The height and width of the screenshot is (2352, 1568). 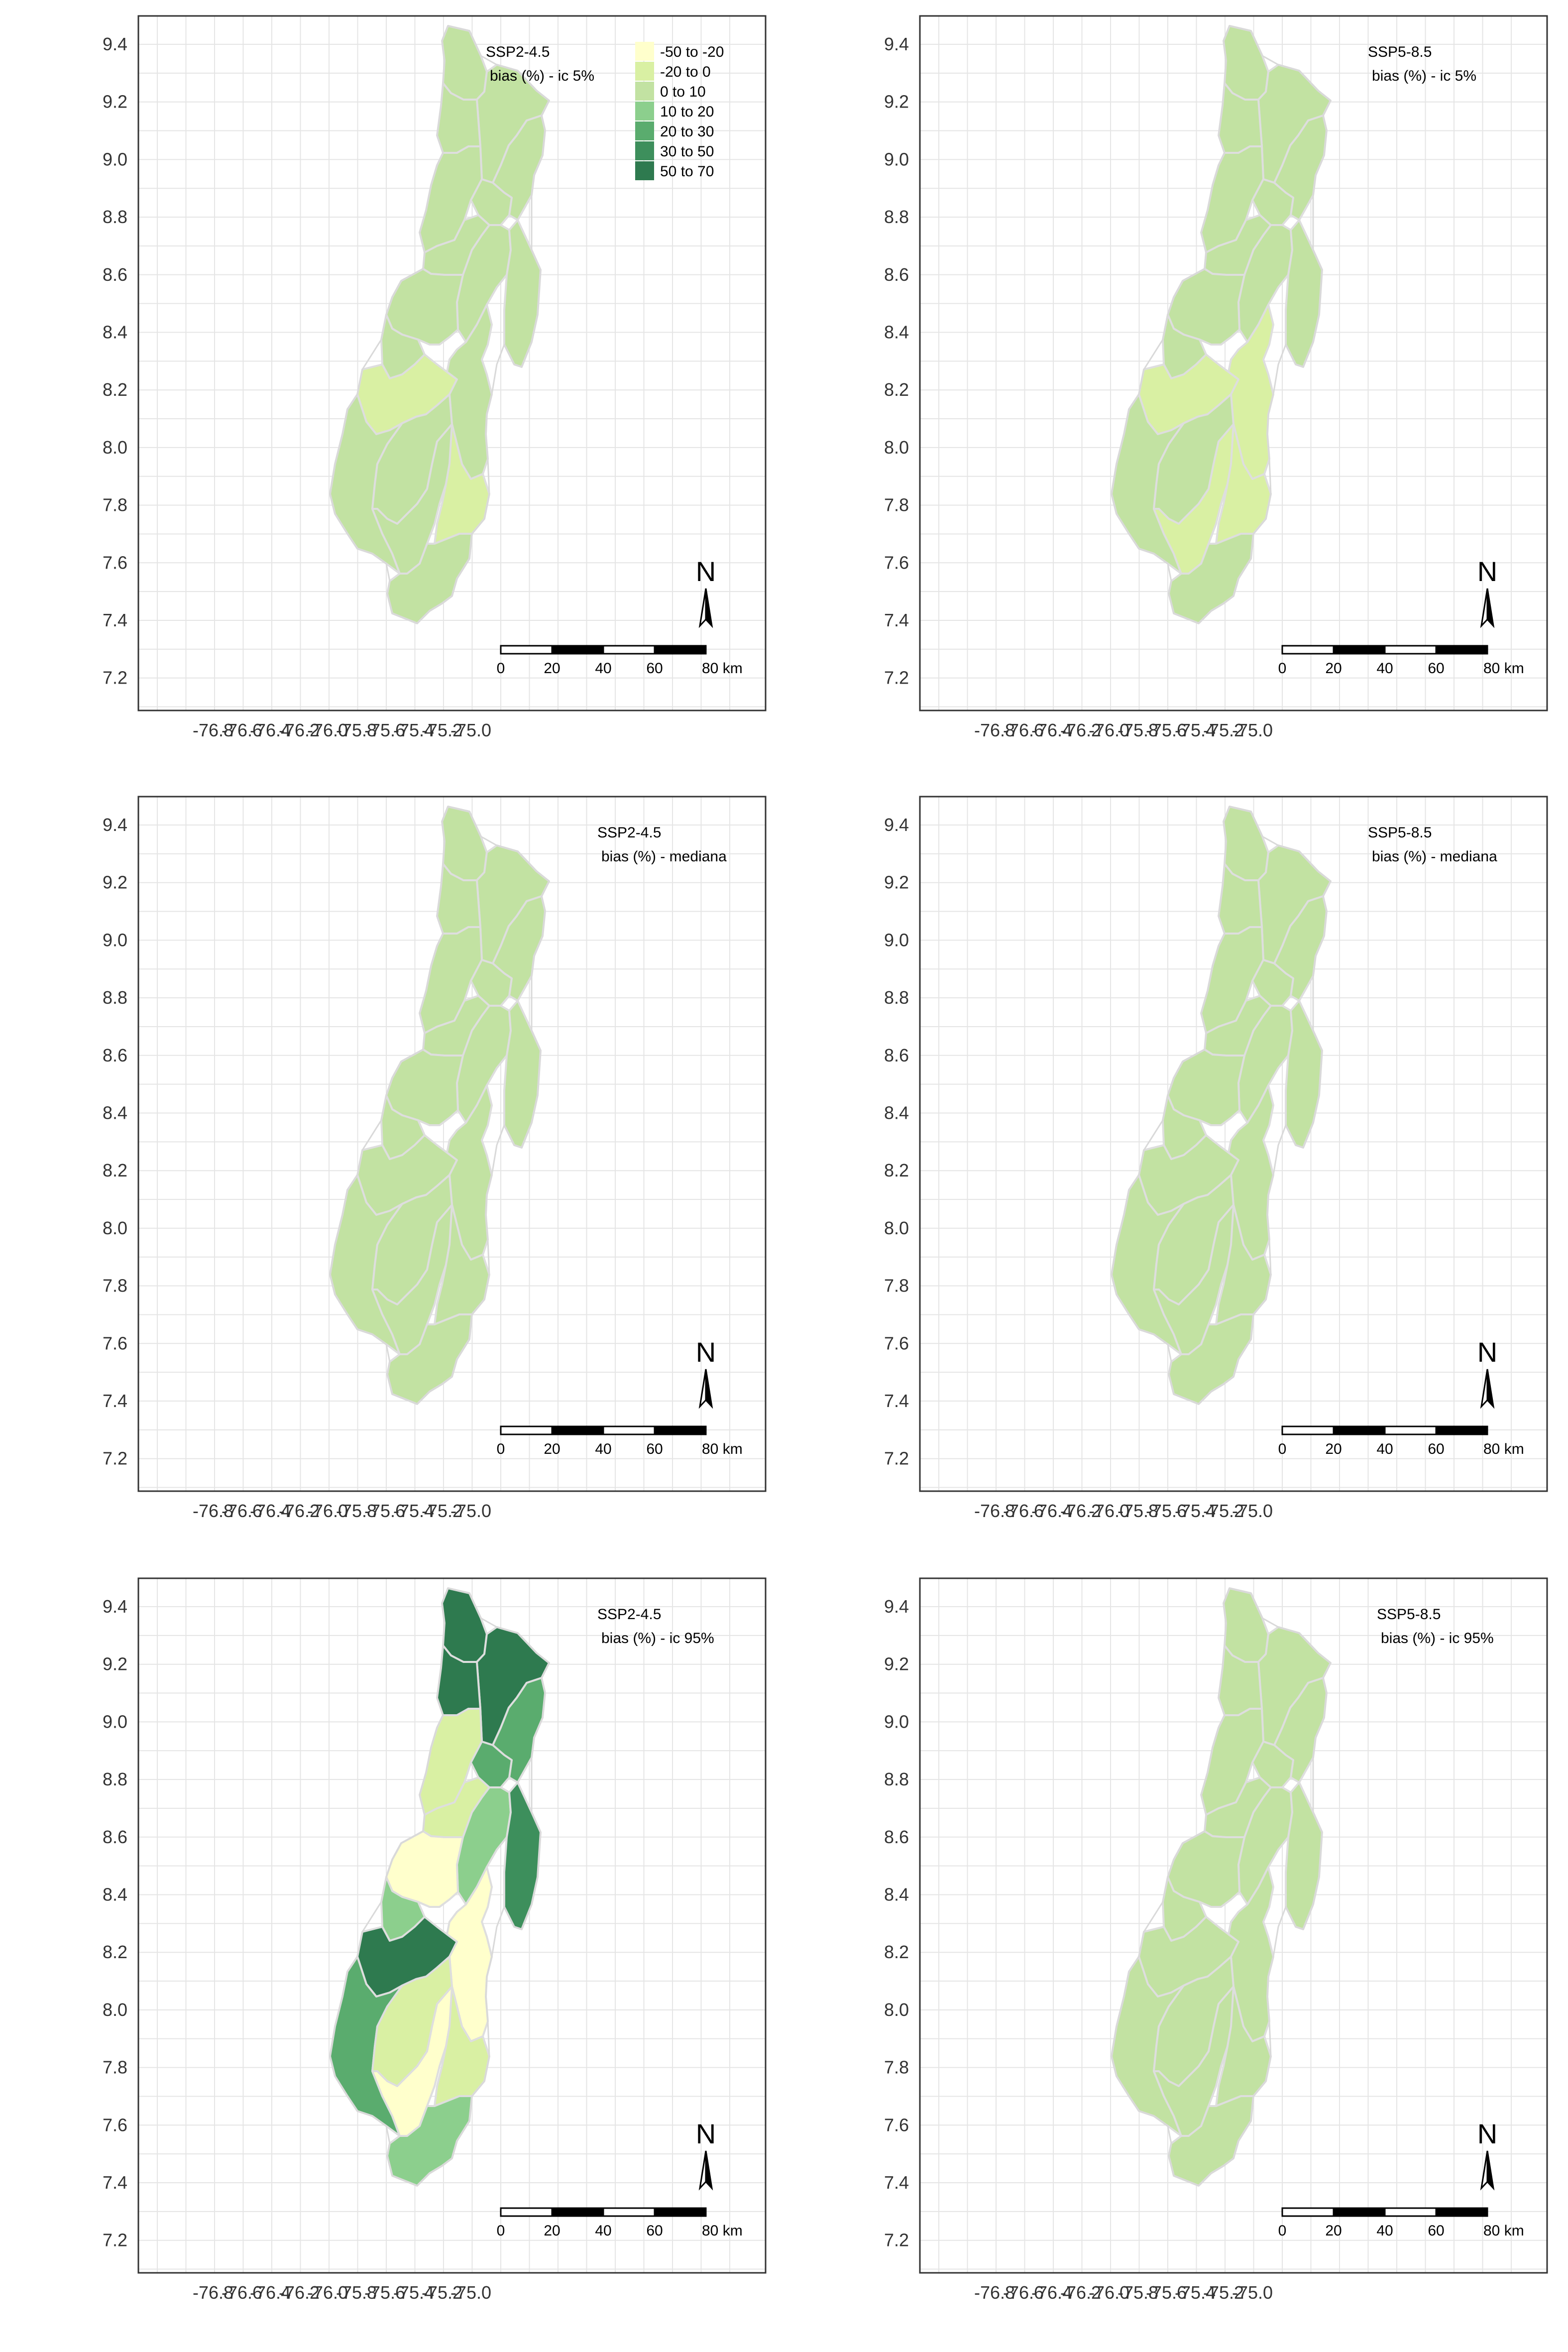 What do you see at coordinates (1400, 832) in the screenshot?
I see `scenario-label: SSP5-8.5` at bounding box center [1400, 832].